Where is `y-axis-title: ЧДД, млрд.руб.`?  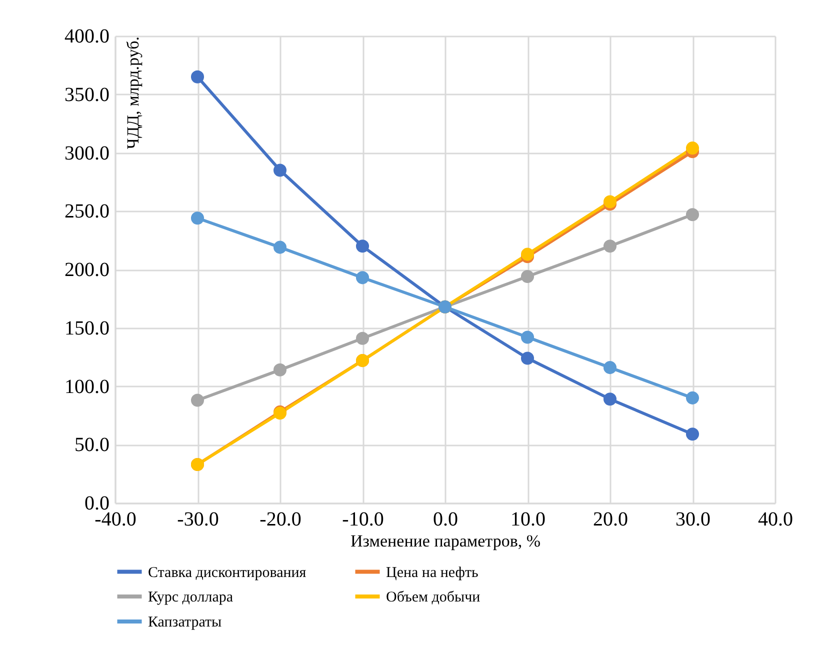
y-axis-title: ЧДД, млрд.руб. is located at coordinates (133, 93).